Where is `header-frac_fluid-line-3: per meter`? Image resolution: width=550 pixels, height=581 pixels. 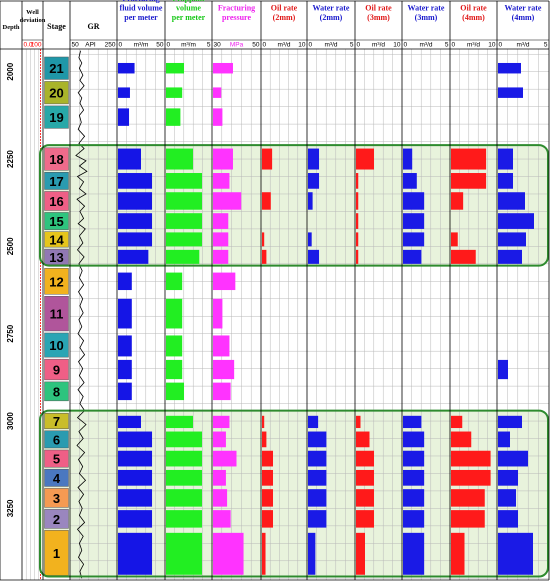 header-frac_fluid-line-3: per meter is located at coordinates (141, 17).